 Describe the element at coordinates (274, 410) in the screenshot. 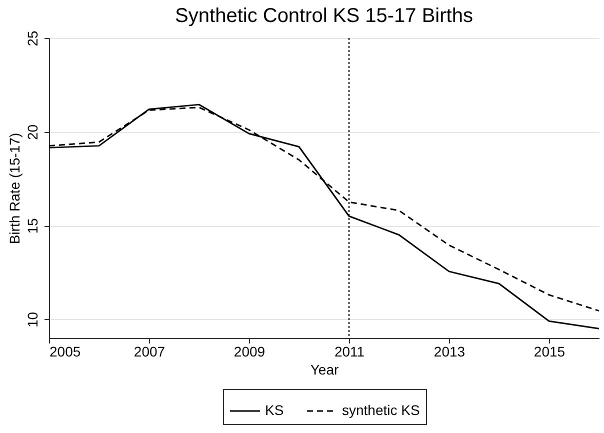

I see `legend-label: KS` at that location.